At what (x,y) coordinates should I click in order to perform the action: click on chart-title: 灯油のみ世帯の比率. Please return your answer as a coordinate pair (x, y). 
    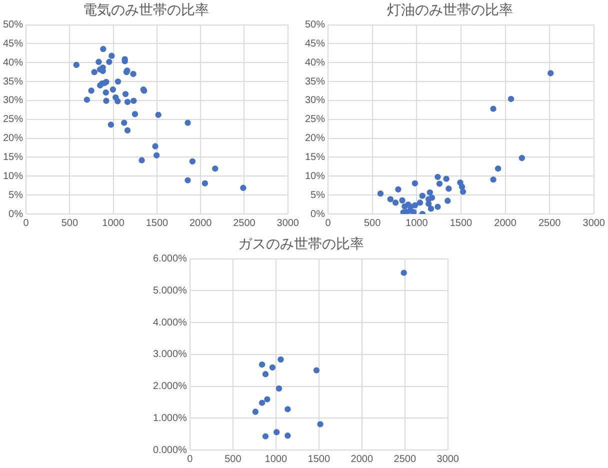
    Looking at the image, I should click on (450, 9).